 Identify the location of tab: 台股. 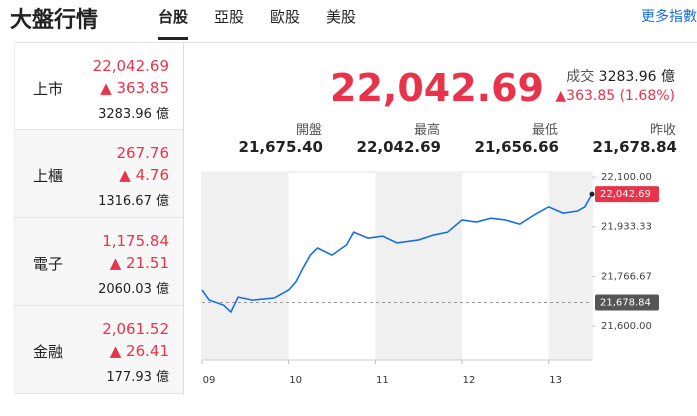
(173, 23).